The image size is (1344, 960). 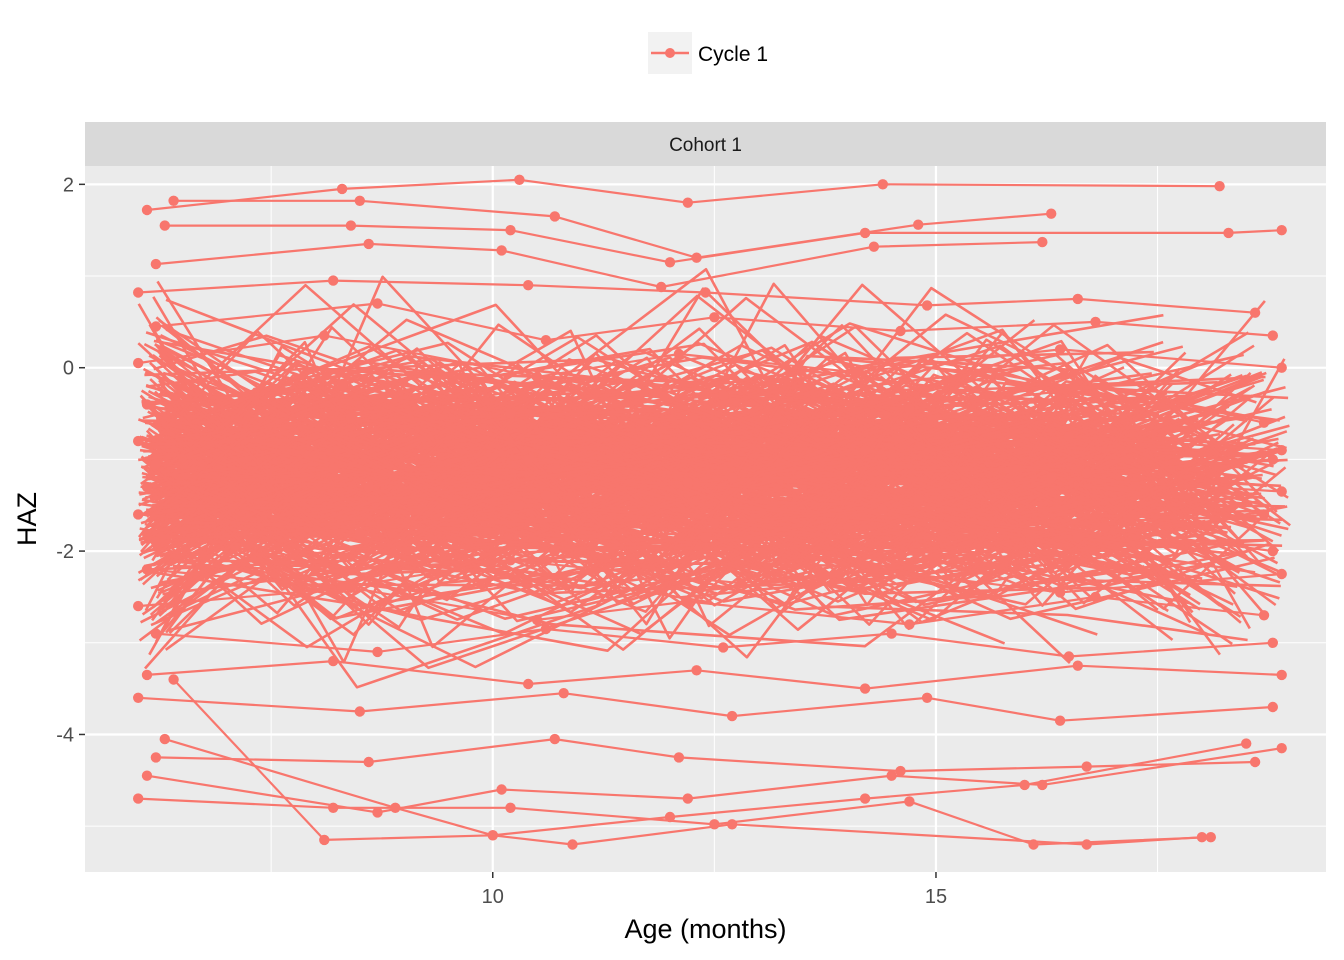 I want to click on facet-strip-background, so click(x=705, y=144).